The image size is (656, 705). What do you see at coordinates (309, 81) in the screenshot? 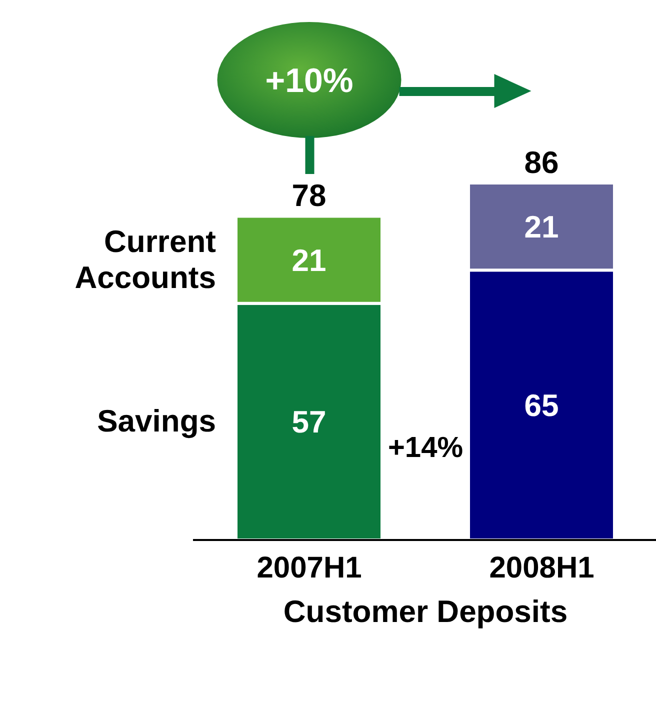
I see `text: +10%` at bounding box center [309, 81].